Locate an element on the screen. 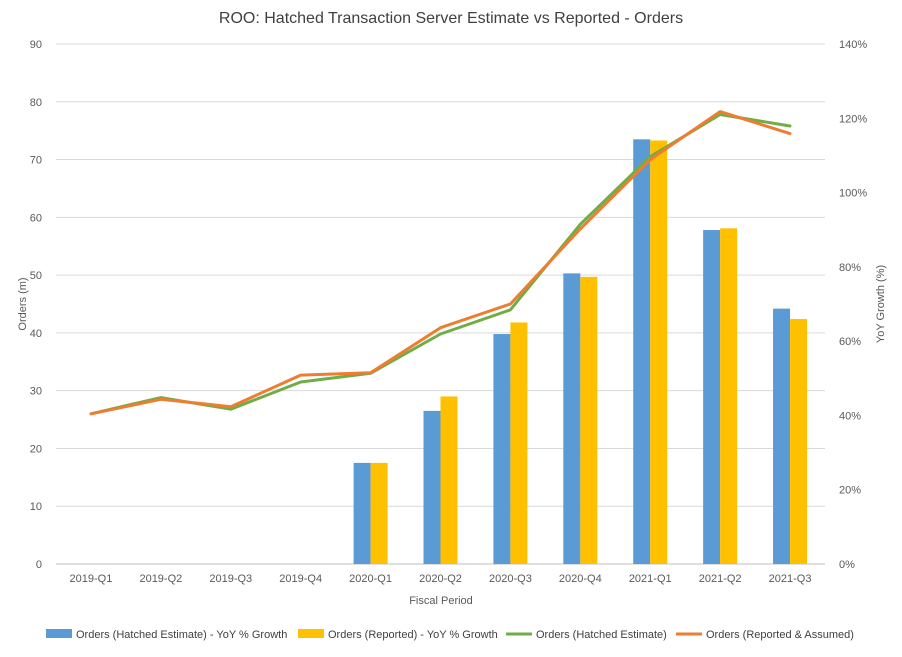 The image size is (902, 657). y-tick-label: 80 is located at coordinates (36, 103).